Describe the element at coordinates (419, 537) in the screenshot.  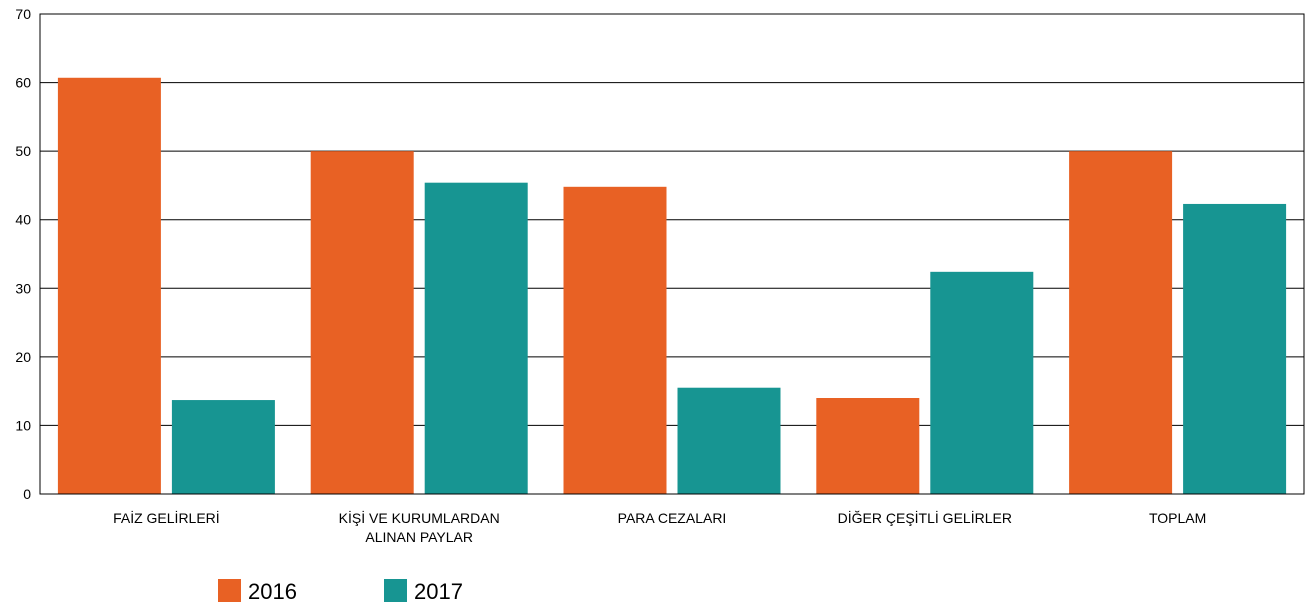
I see `x-category-label: ALINAN PAYLAR` at that location.